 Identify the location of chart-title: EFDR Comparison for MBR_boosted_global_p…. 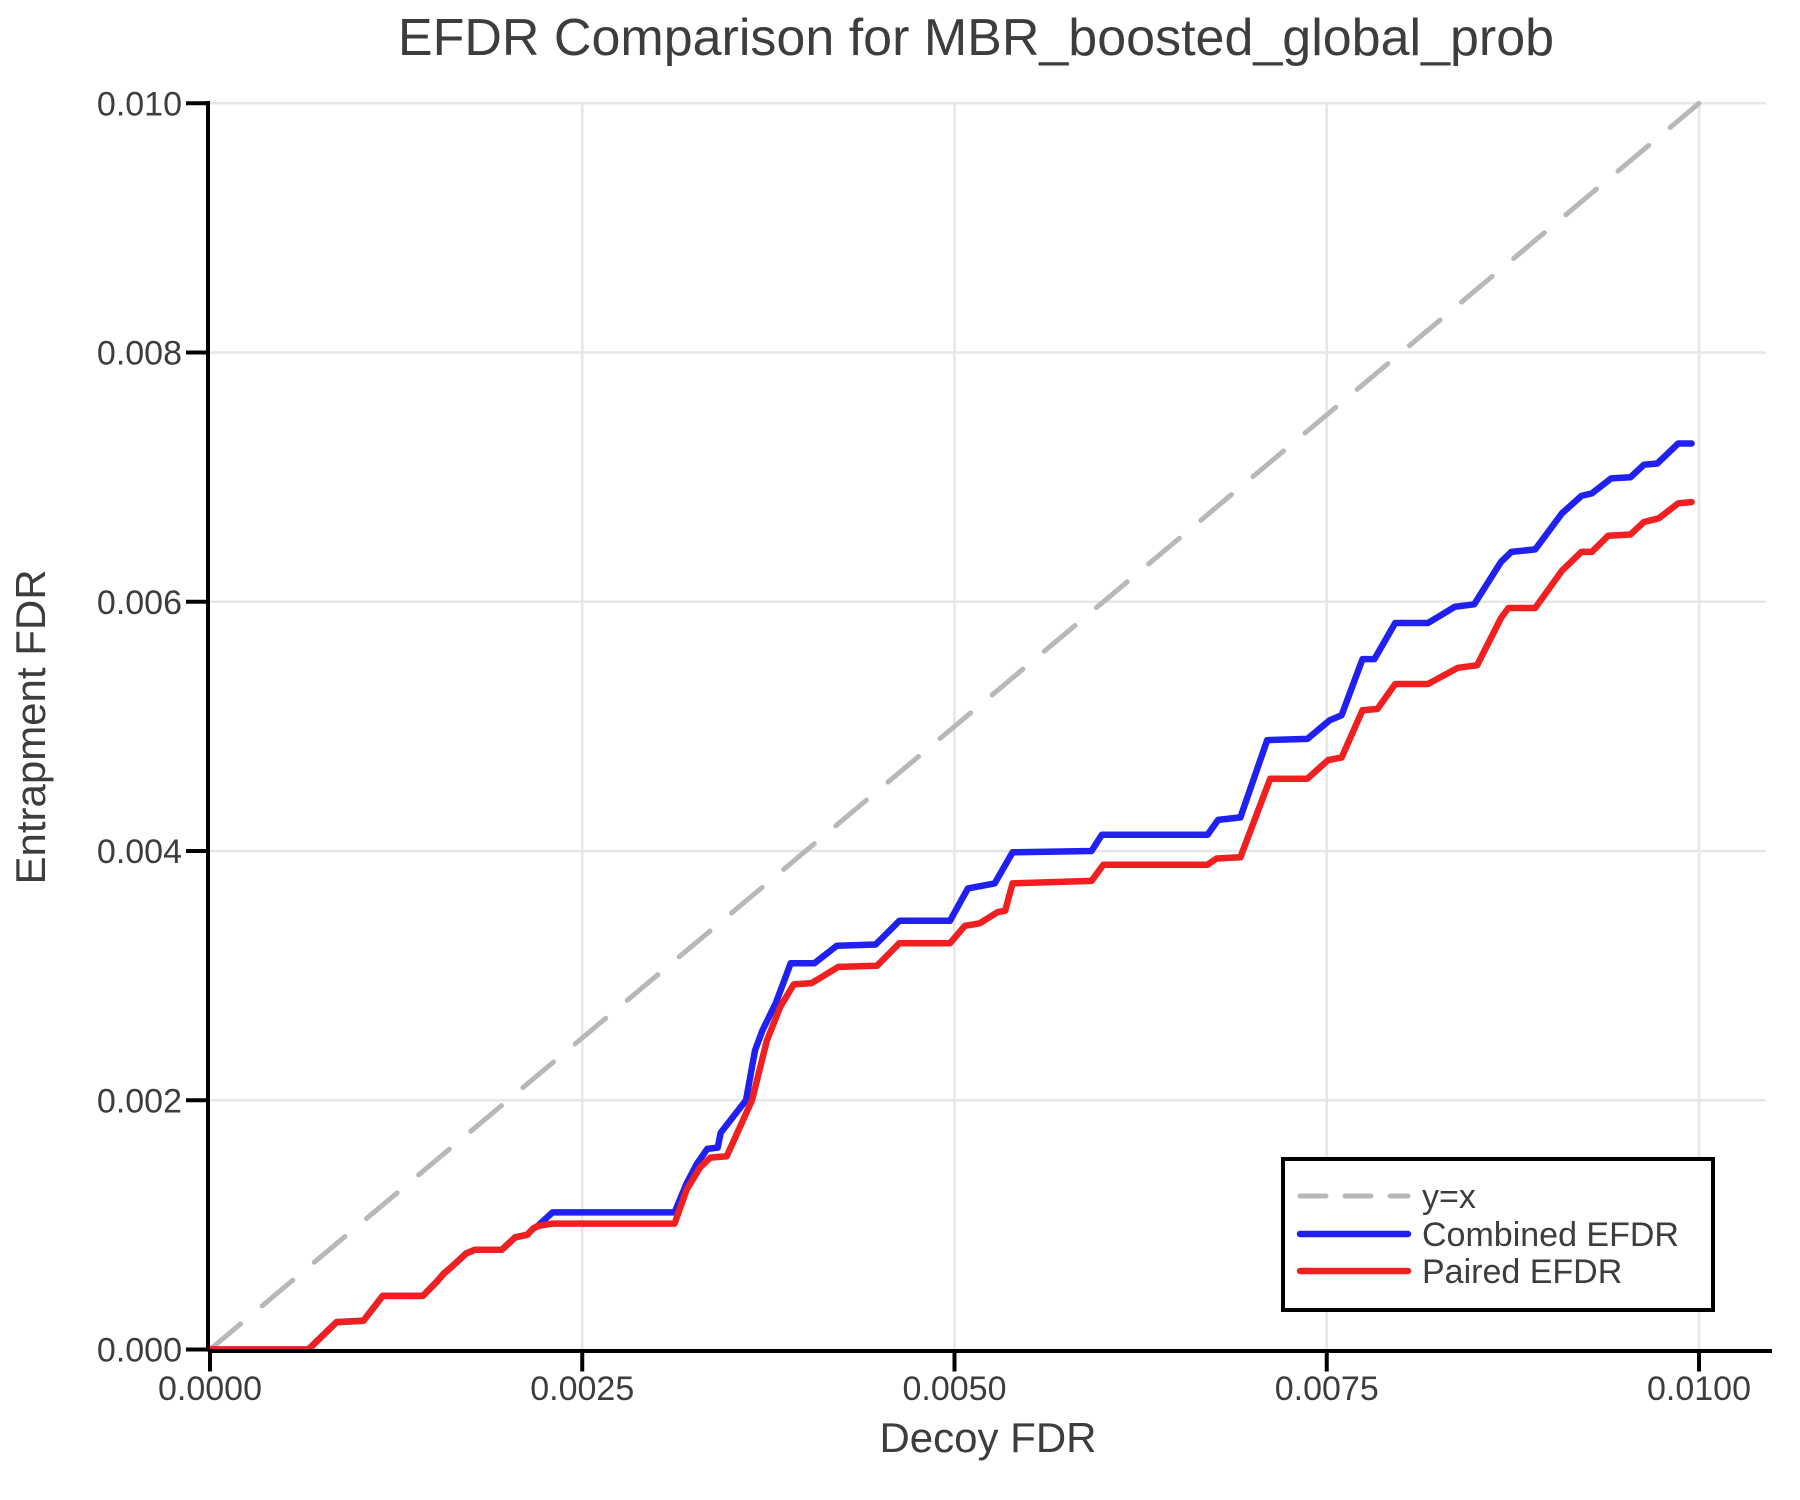
(976, 38).